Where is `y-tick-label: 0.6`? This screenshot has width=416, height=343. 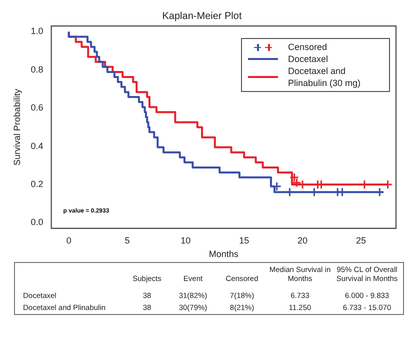
y-tick-label: 0.6 is located at coordinates (37, 107).